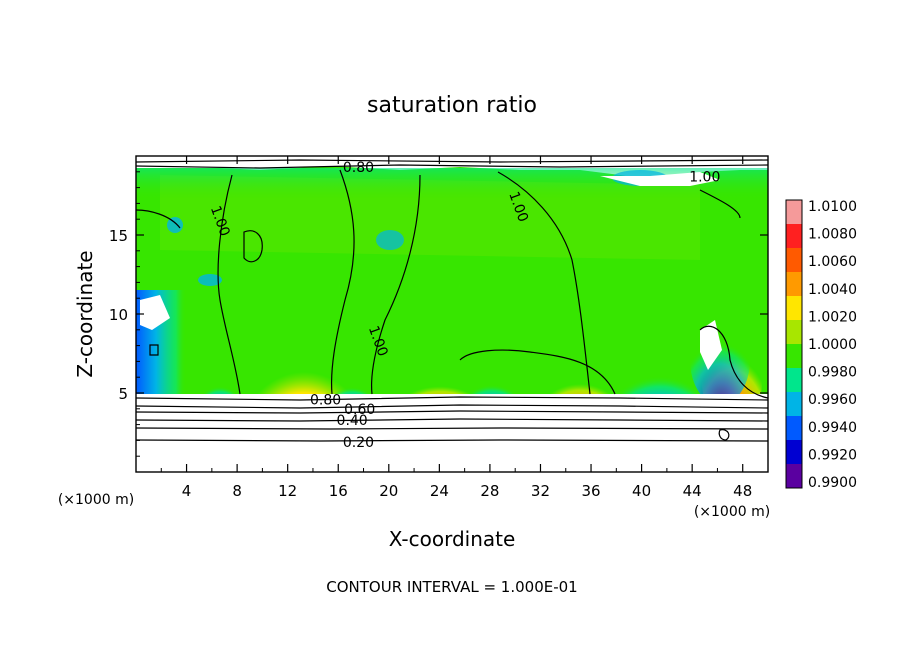 The image size is (904, 654). Describe the element at coordinates (832, 373) in the screenshot. I see `colorbar-label: 0.9980` at that location.